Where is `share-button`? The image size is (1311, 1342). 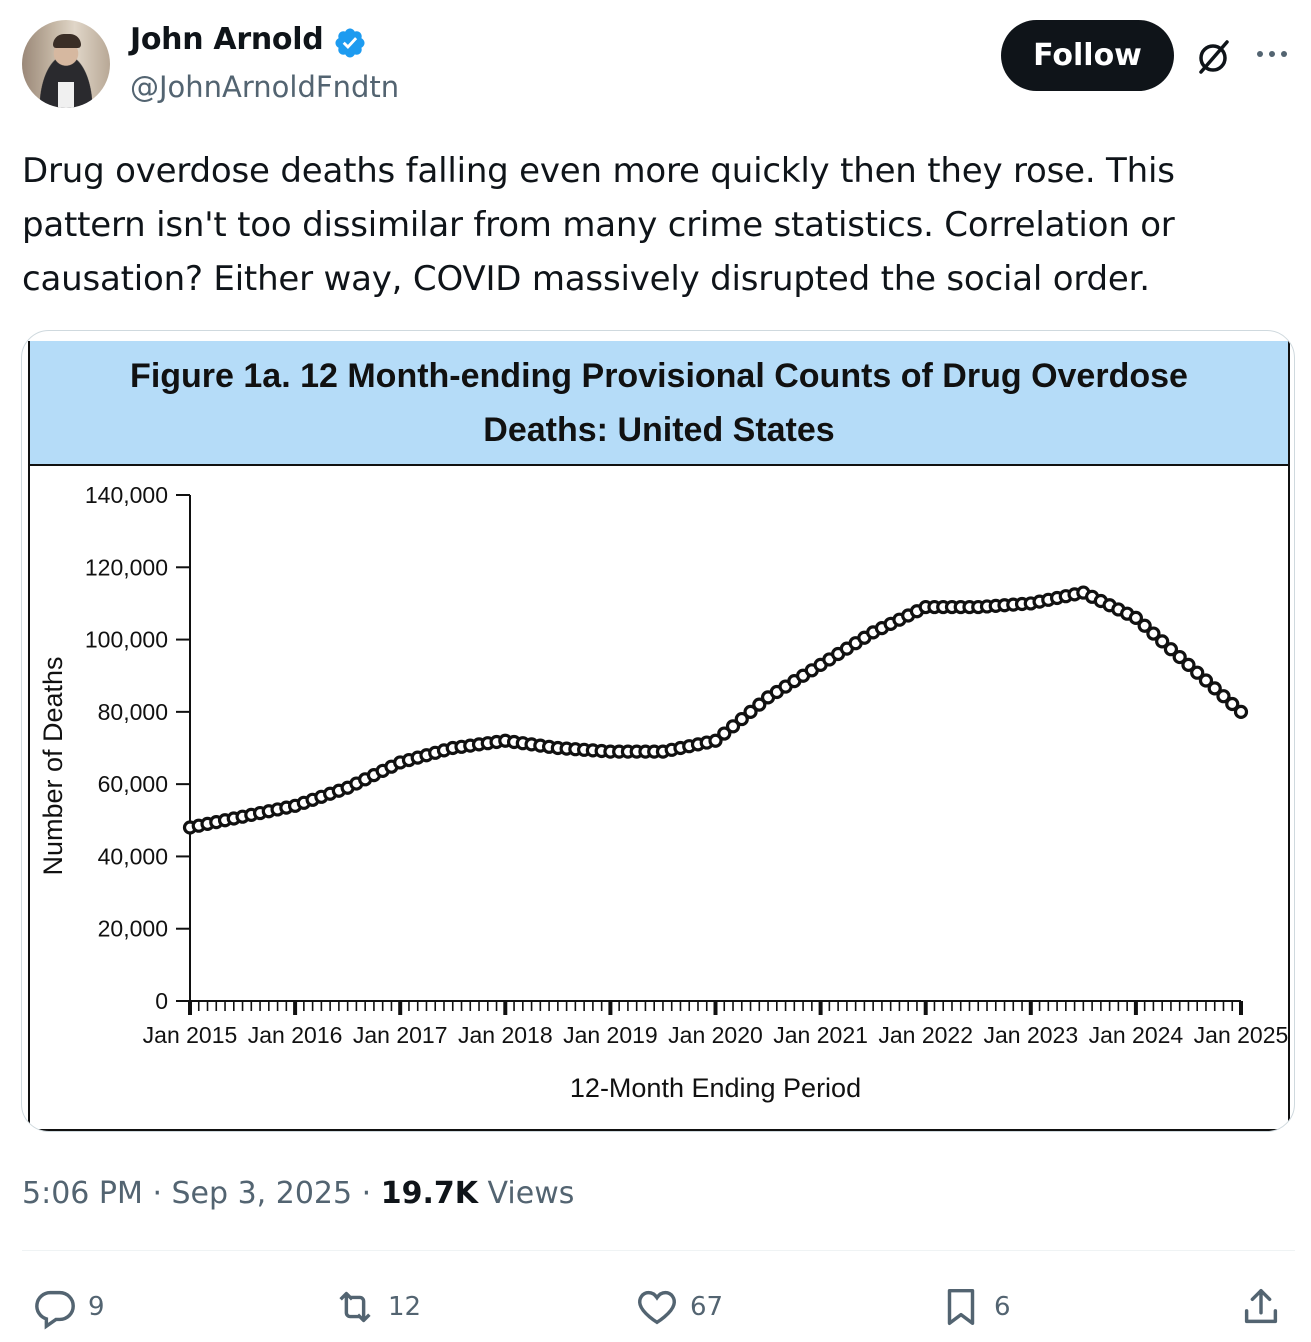
share-button is located at coordinates (1261, 1307).